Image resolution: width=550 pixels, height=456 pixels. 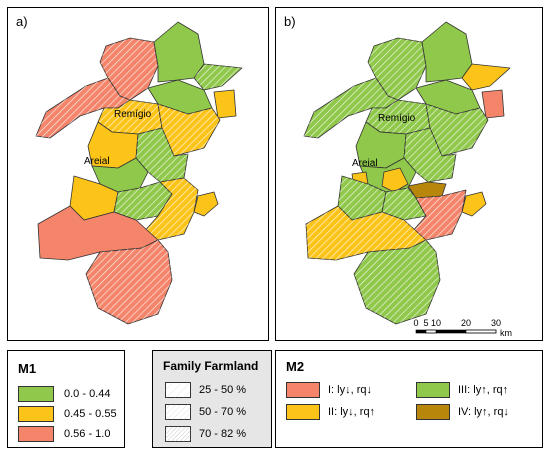 I want to click on legend-m2-title: M2, so click(x=295, y=366).